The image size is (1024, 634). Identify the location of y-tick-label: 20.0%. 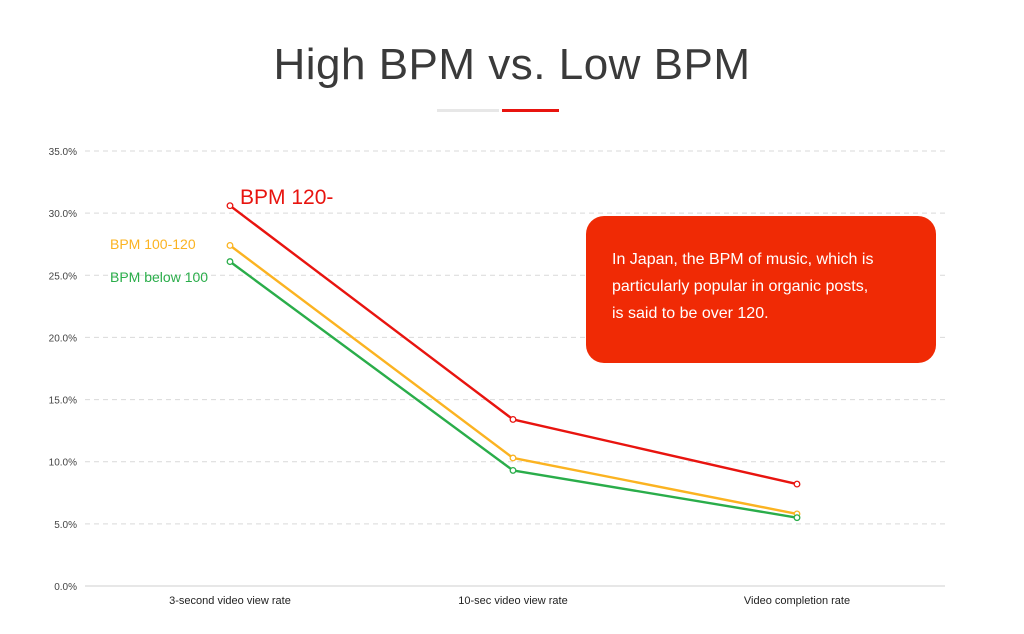
(63, 338).